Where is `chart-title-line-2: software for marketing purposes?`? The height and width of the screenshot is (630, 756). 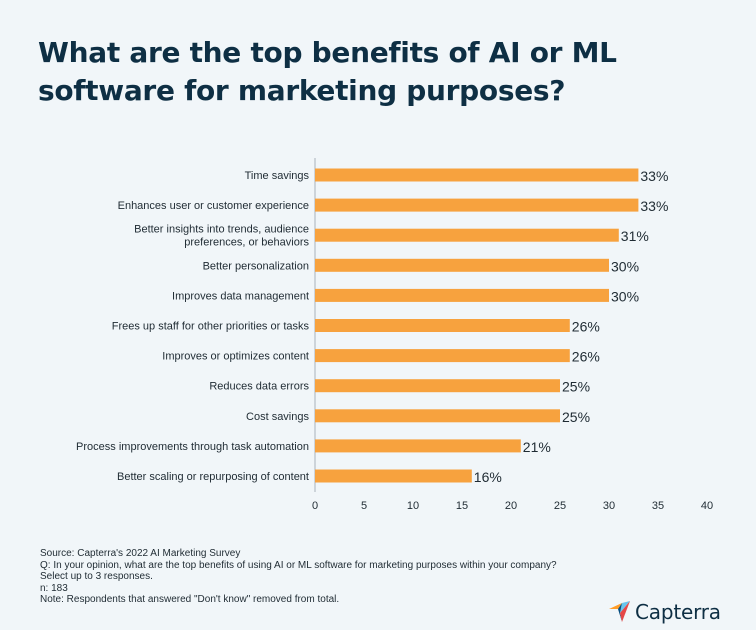
chart-title-line-2: software for marketing purposes? is located at coordinates (302, 90).